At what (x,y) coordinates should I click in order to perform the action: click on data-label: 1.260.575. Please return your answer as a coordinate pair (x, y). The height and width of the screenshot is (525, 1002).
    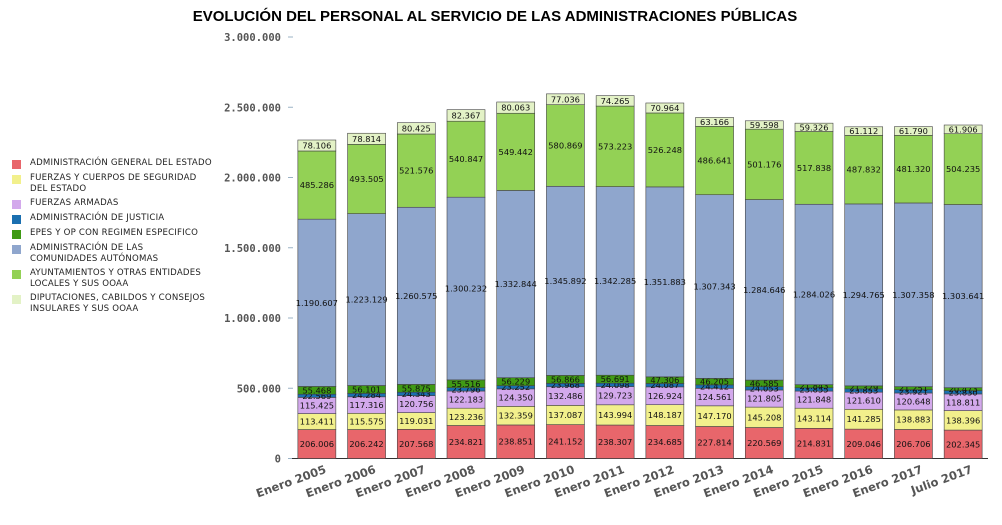
    Looking at the image, I should click on (416, 296).